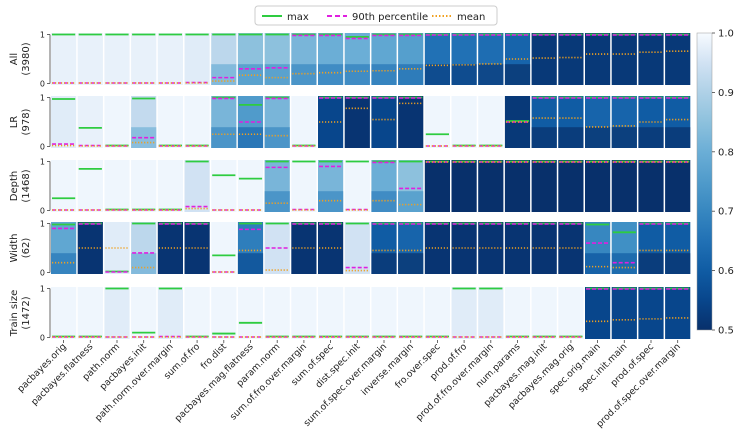  What do you see at coordinates (277, 122) in the screenshot?
I see `cell-param.norm` at bounding box center [277, 122].